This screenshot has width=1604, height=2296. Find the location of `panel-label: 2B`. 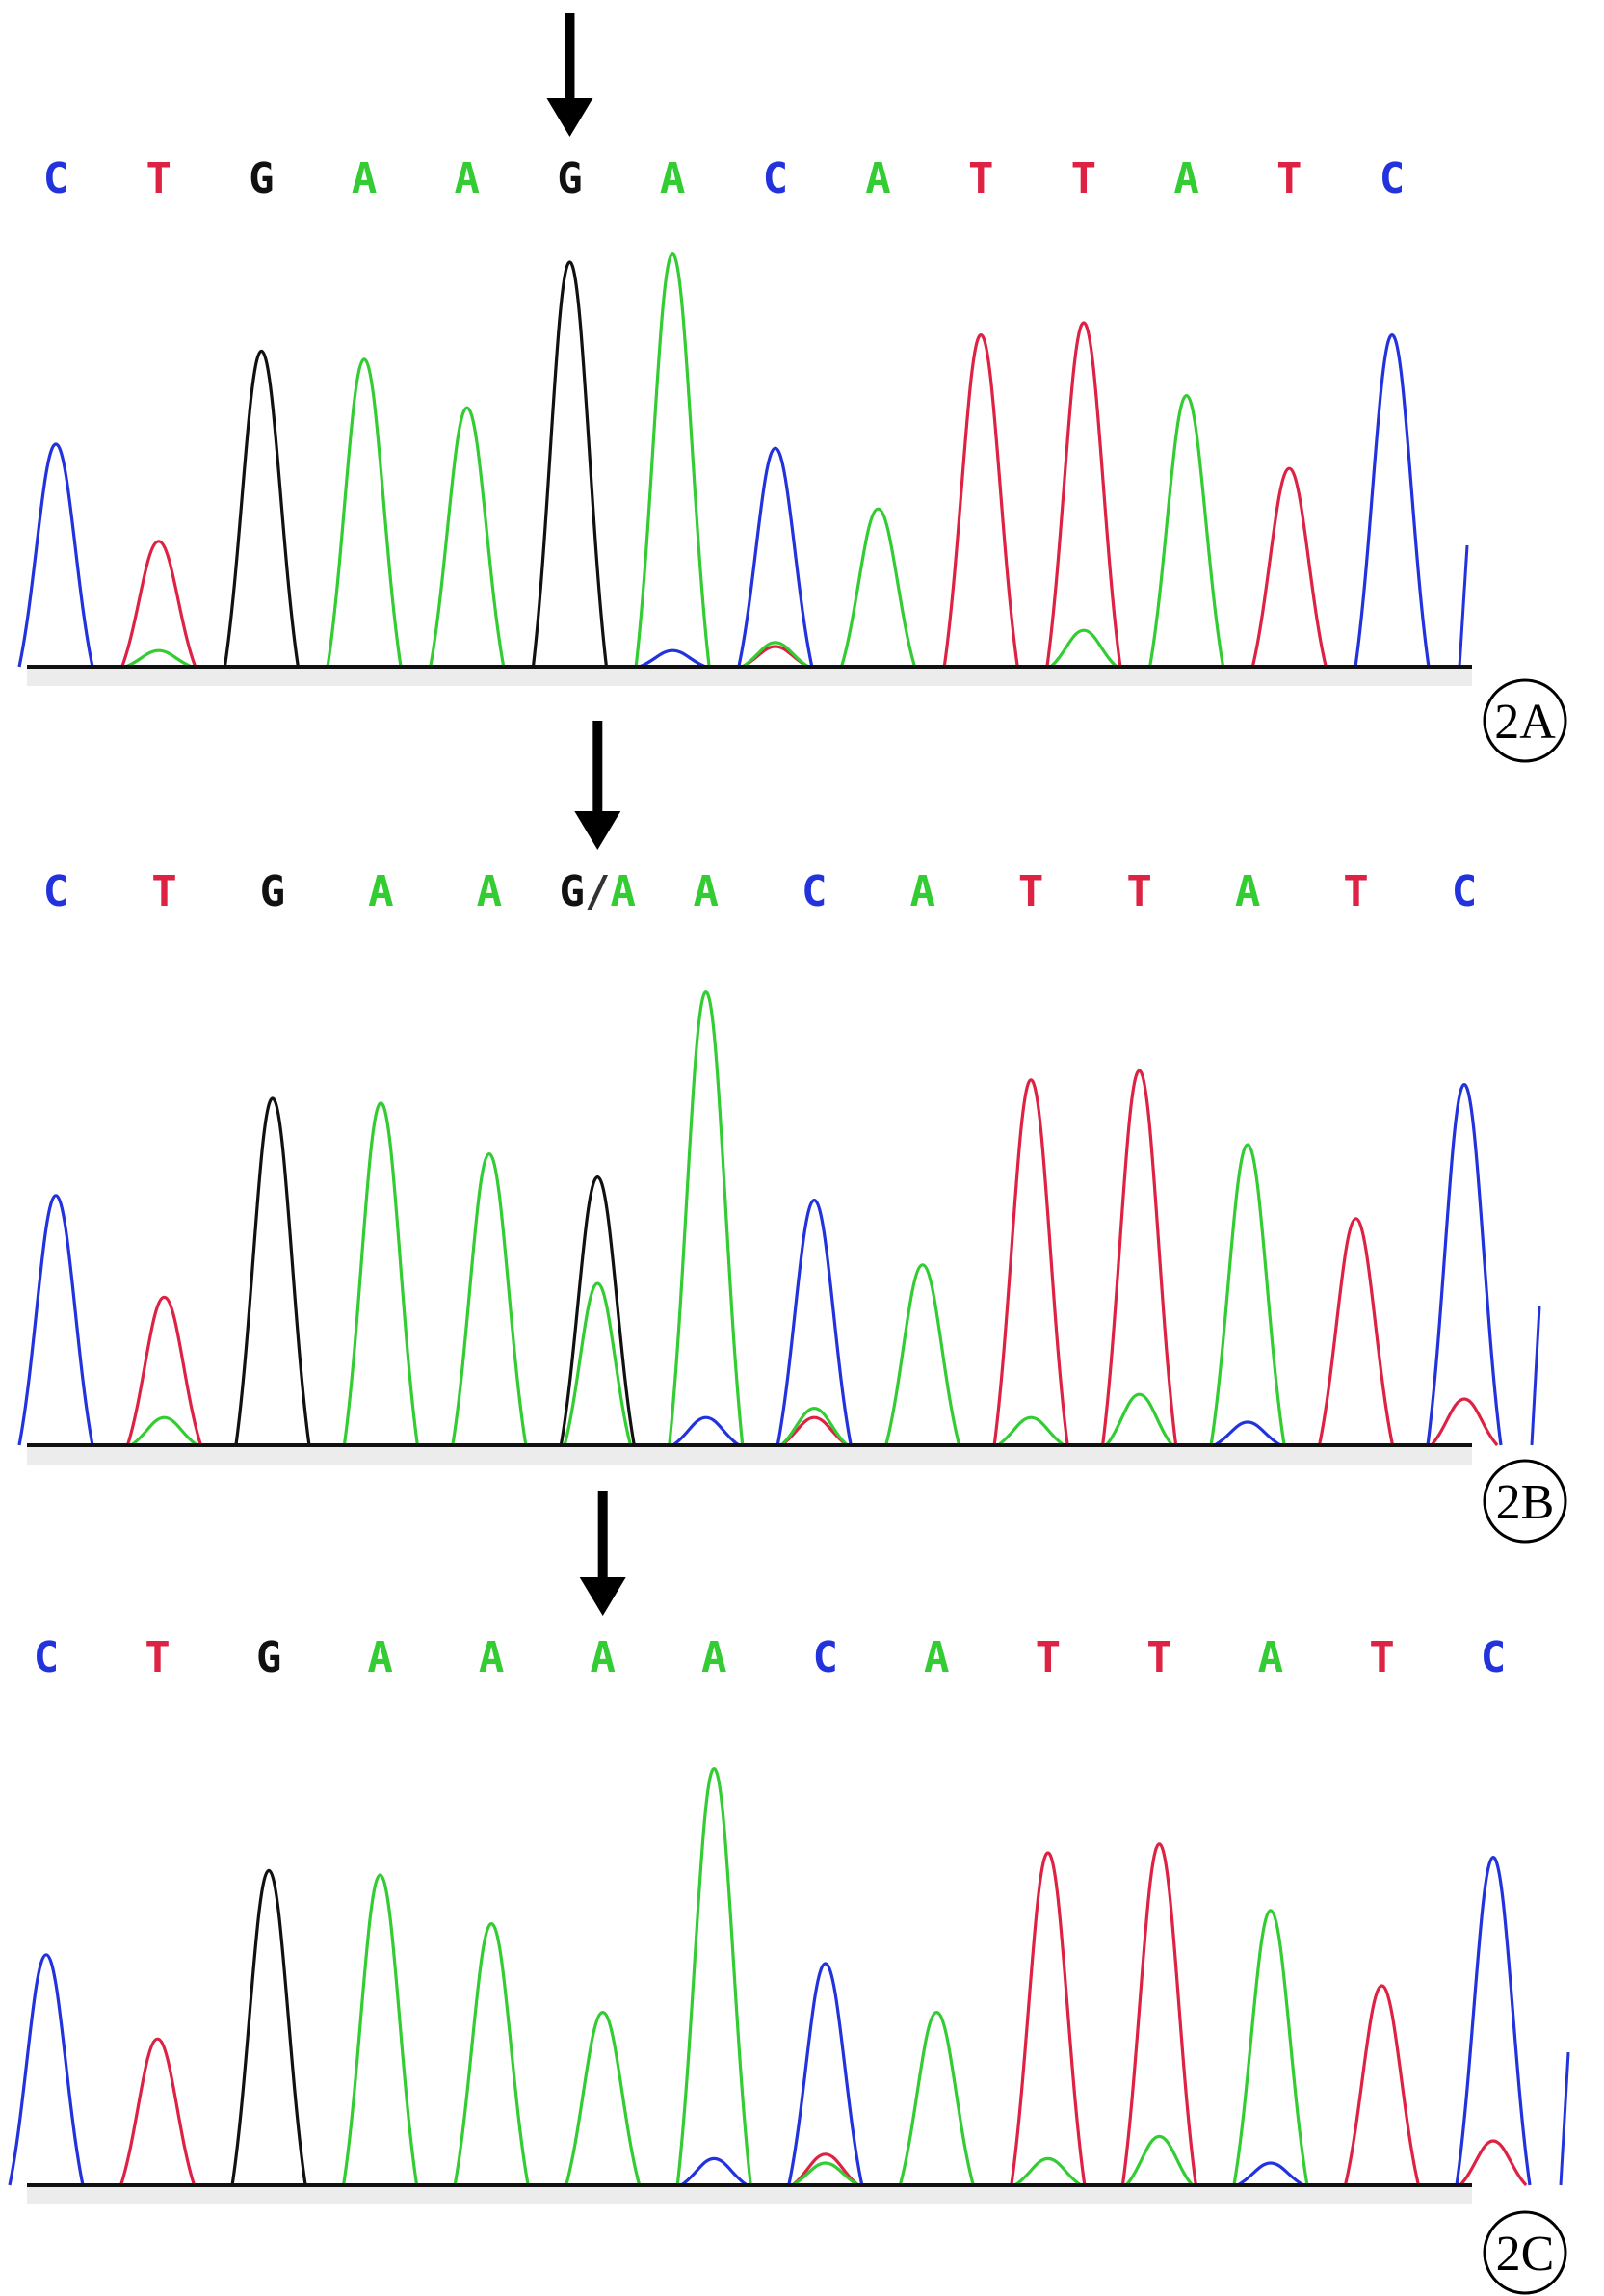

panel-label: 2B is located at coordinates (1525, 1502).